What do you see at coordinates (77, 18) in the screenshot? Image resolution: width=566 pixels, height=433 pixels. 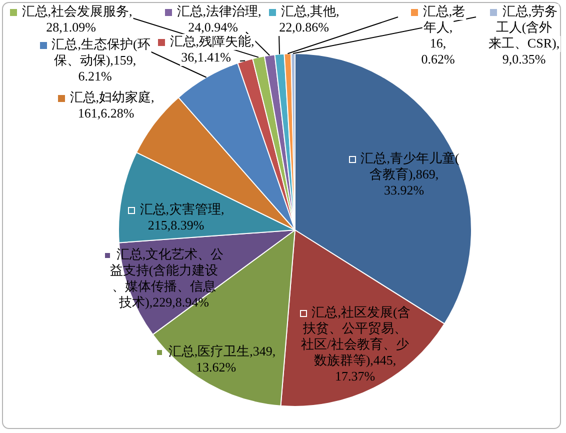 I see `legend-label: 汇总,社会发展服务,28,1.09%` at bounding box center [77, 18].